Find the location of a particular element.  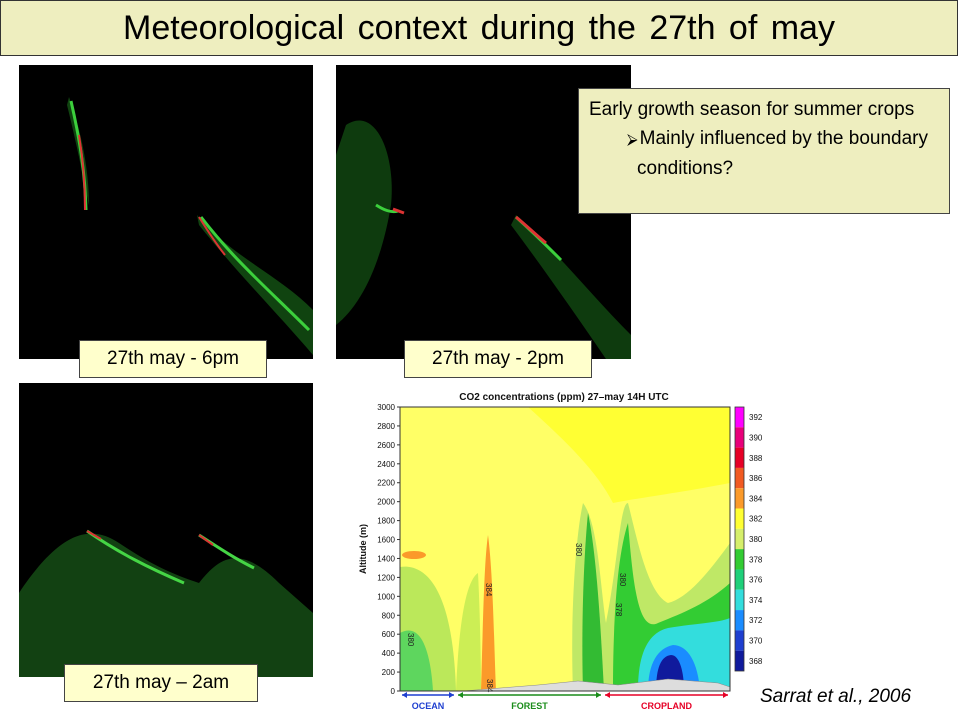

colorbar-label: 384 is located at coordinates (756, 498).